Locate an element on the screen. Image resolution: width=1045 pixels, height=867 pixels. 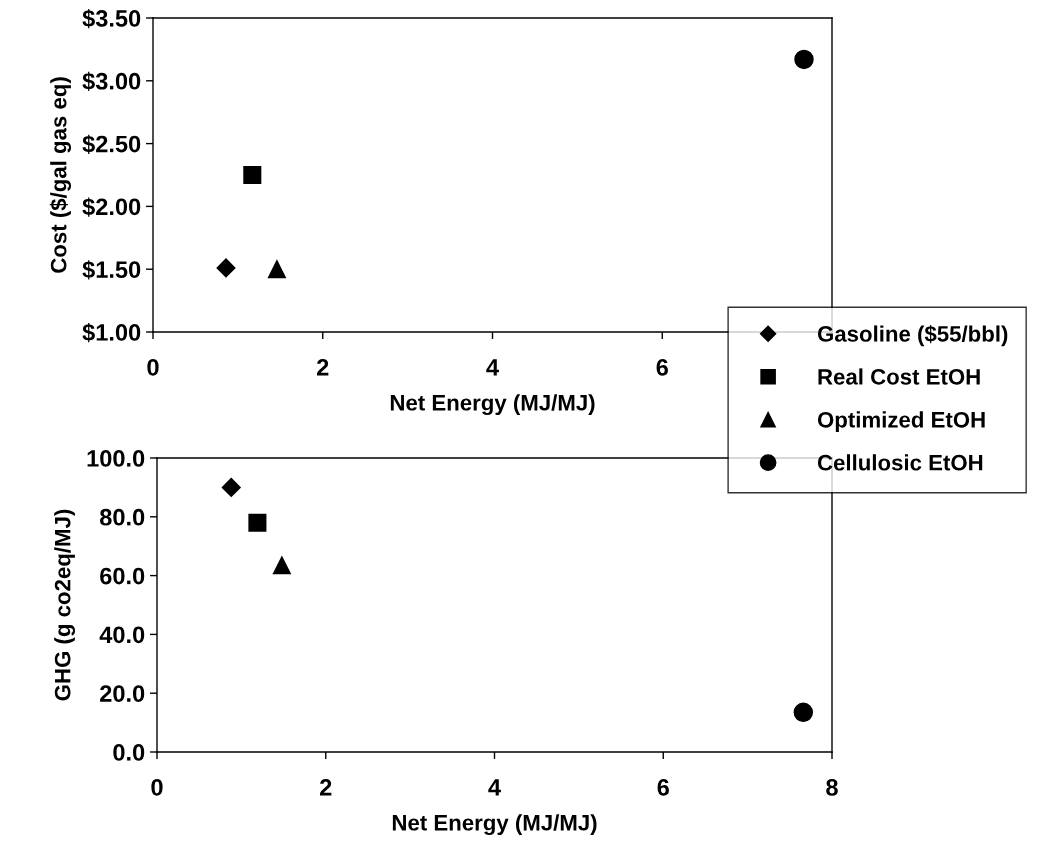
y-tick-label: $3.00 is located at coordinates (111, 81).